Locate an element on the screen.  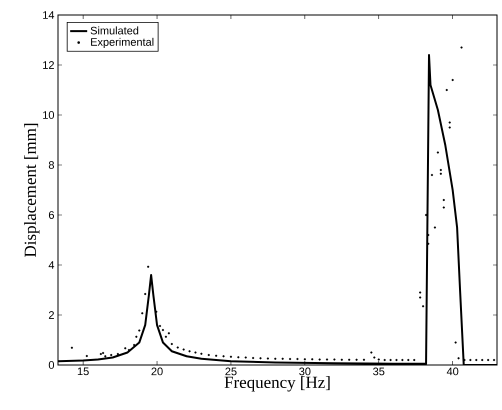
x-tick-label: 40 is located at coordinates (452, 372).